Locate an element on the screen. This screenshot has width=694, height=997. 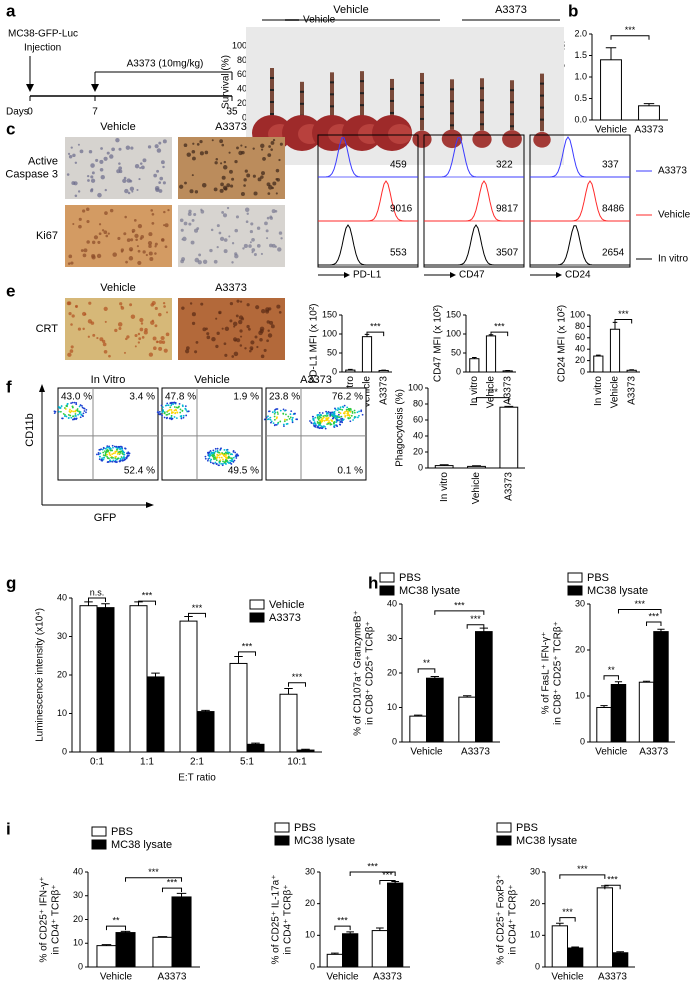
ihc-image is located at coordinates (118, 236).